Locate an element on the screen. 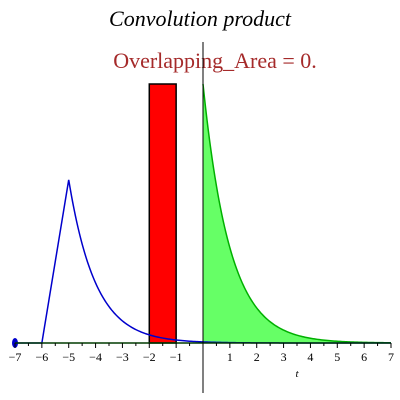 This screenshot has width=400, height=400. sliding-rectangle is located at coordinates (162, 213).